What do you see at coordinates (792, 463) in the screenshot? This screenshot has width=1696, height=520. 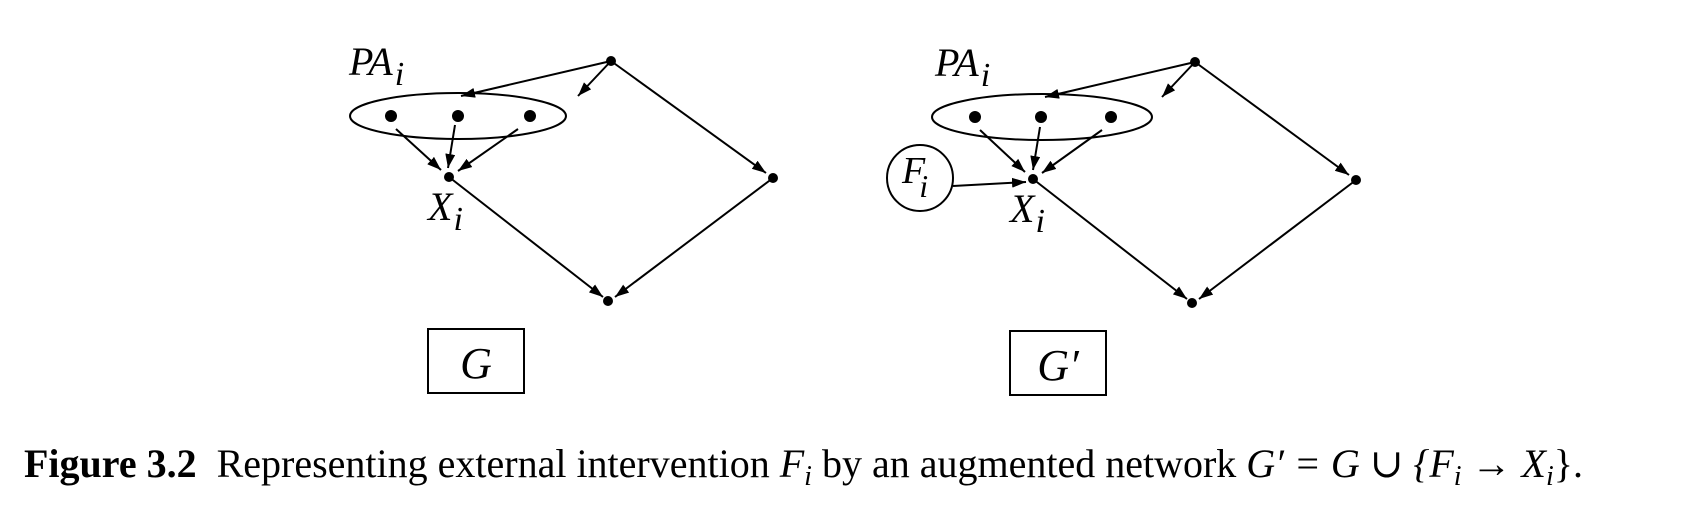 I see `caption-f-var: F` at bounding box center [792, 463].